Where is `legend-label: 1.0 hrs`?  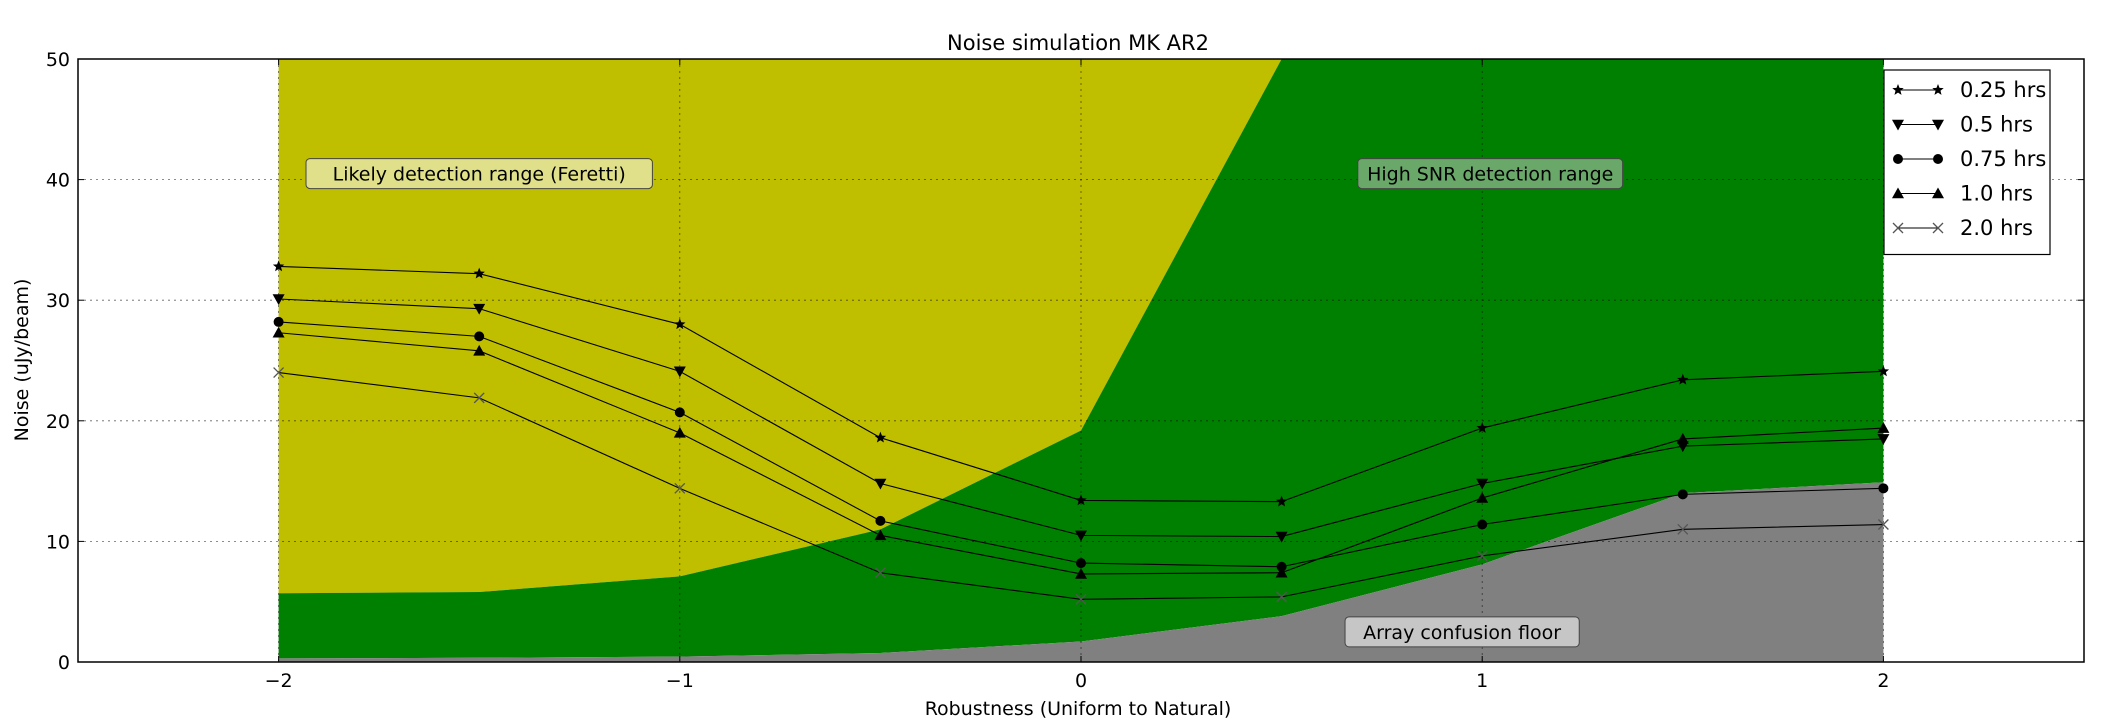 legend-label: 1.0 hrs is located at coordinates (1996, 194).